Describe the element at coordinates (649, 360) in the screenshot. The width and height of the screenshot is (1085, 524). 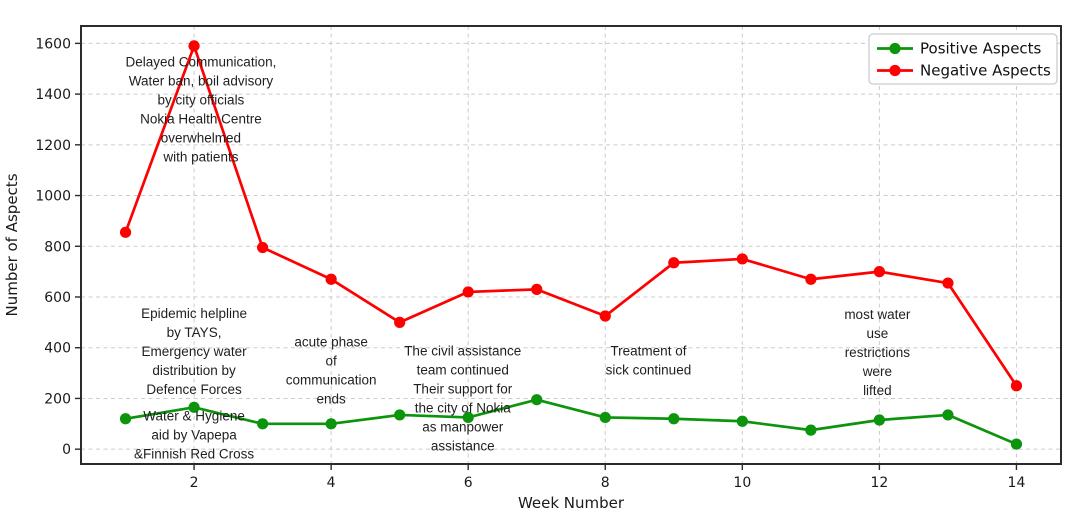
I see `annotation-5: Treatment of sick continued` at that location.